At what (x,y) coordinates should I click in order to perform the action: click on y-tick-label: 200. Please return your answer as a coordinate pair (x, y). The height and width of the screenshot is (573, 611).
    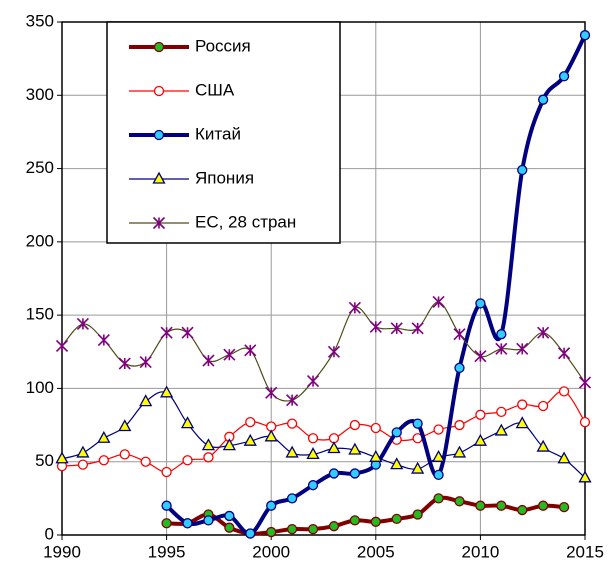
    Looking at the image, I should click on (40, 240).